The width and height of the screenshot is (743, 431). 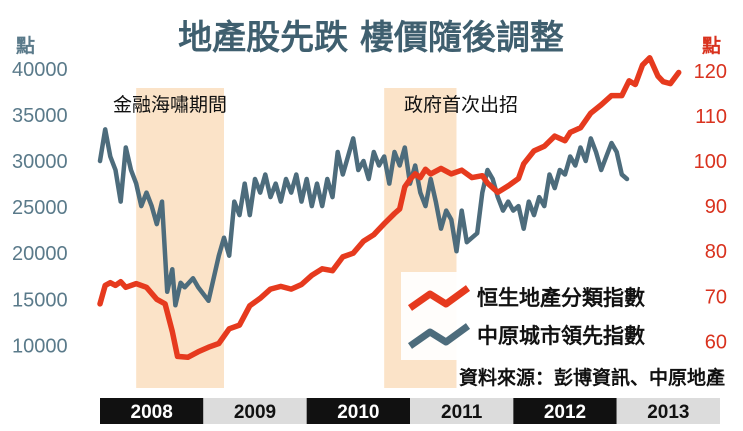 I want to click on left-tick-30000: 30000, so click(x=40, y=162).